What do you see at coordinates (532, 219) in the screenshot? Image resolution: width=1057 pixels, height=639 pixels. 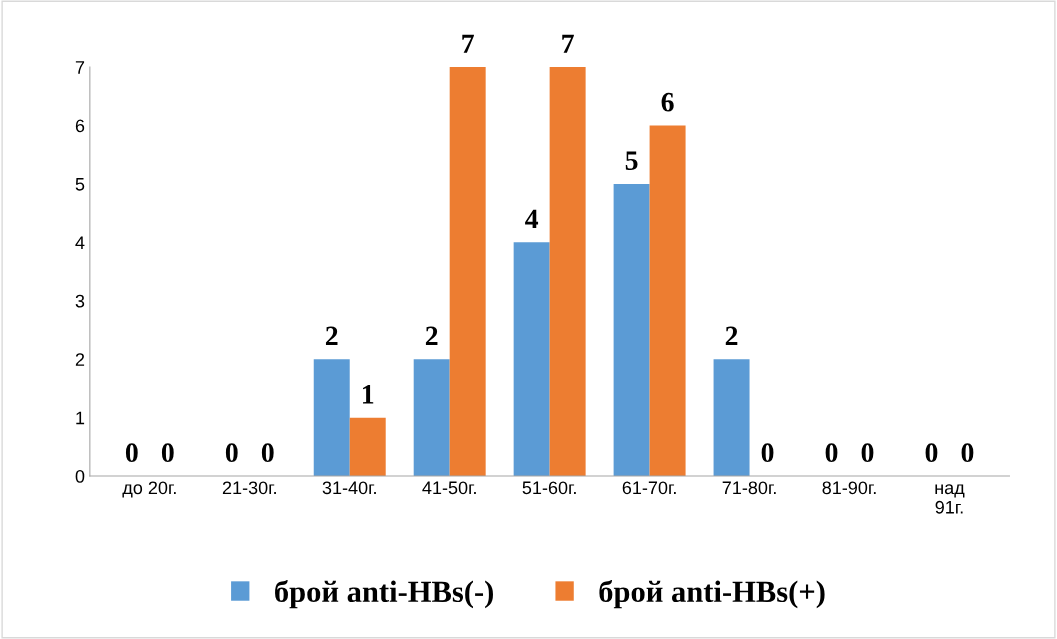 I see `data-label: 4` at bounding box center [532, 219].